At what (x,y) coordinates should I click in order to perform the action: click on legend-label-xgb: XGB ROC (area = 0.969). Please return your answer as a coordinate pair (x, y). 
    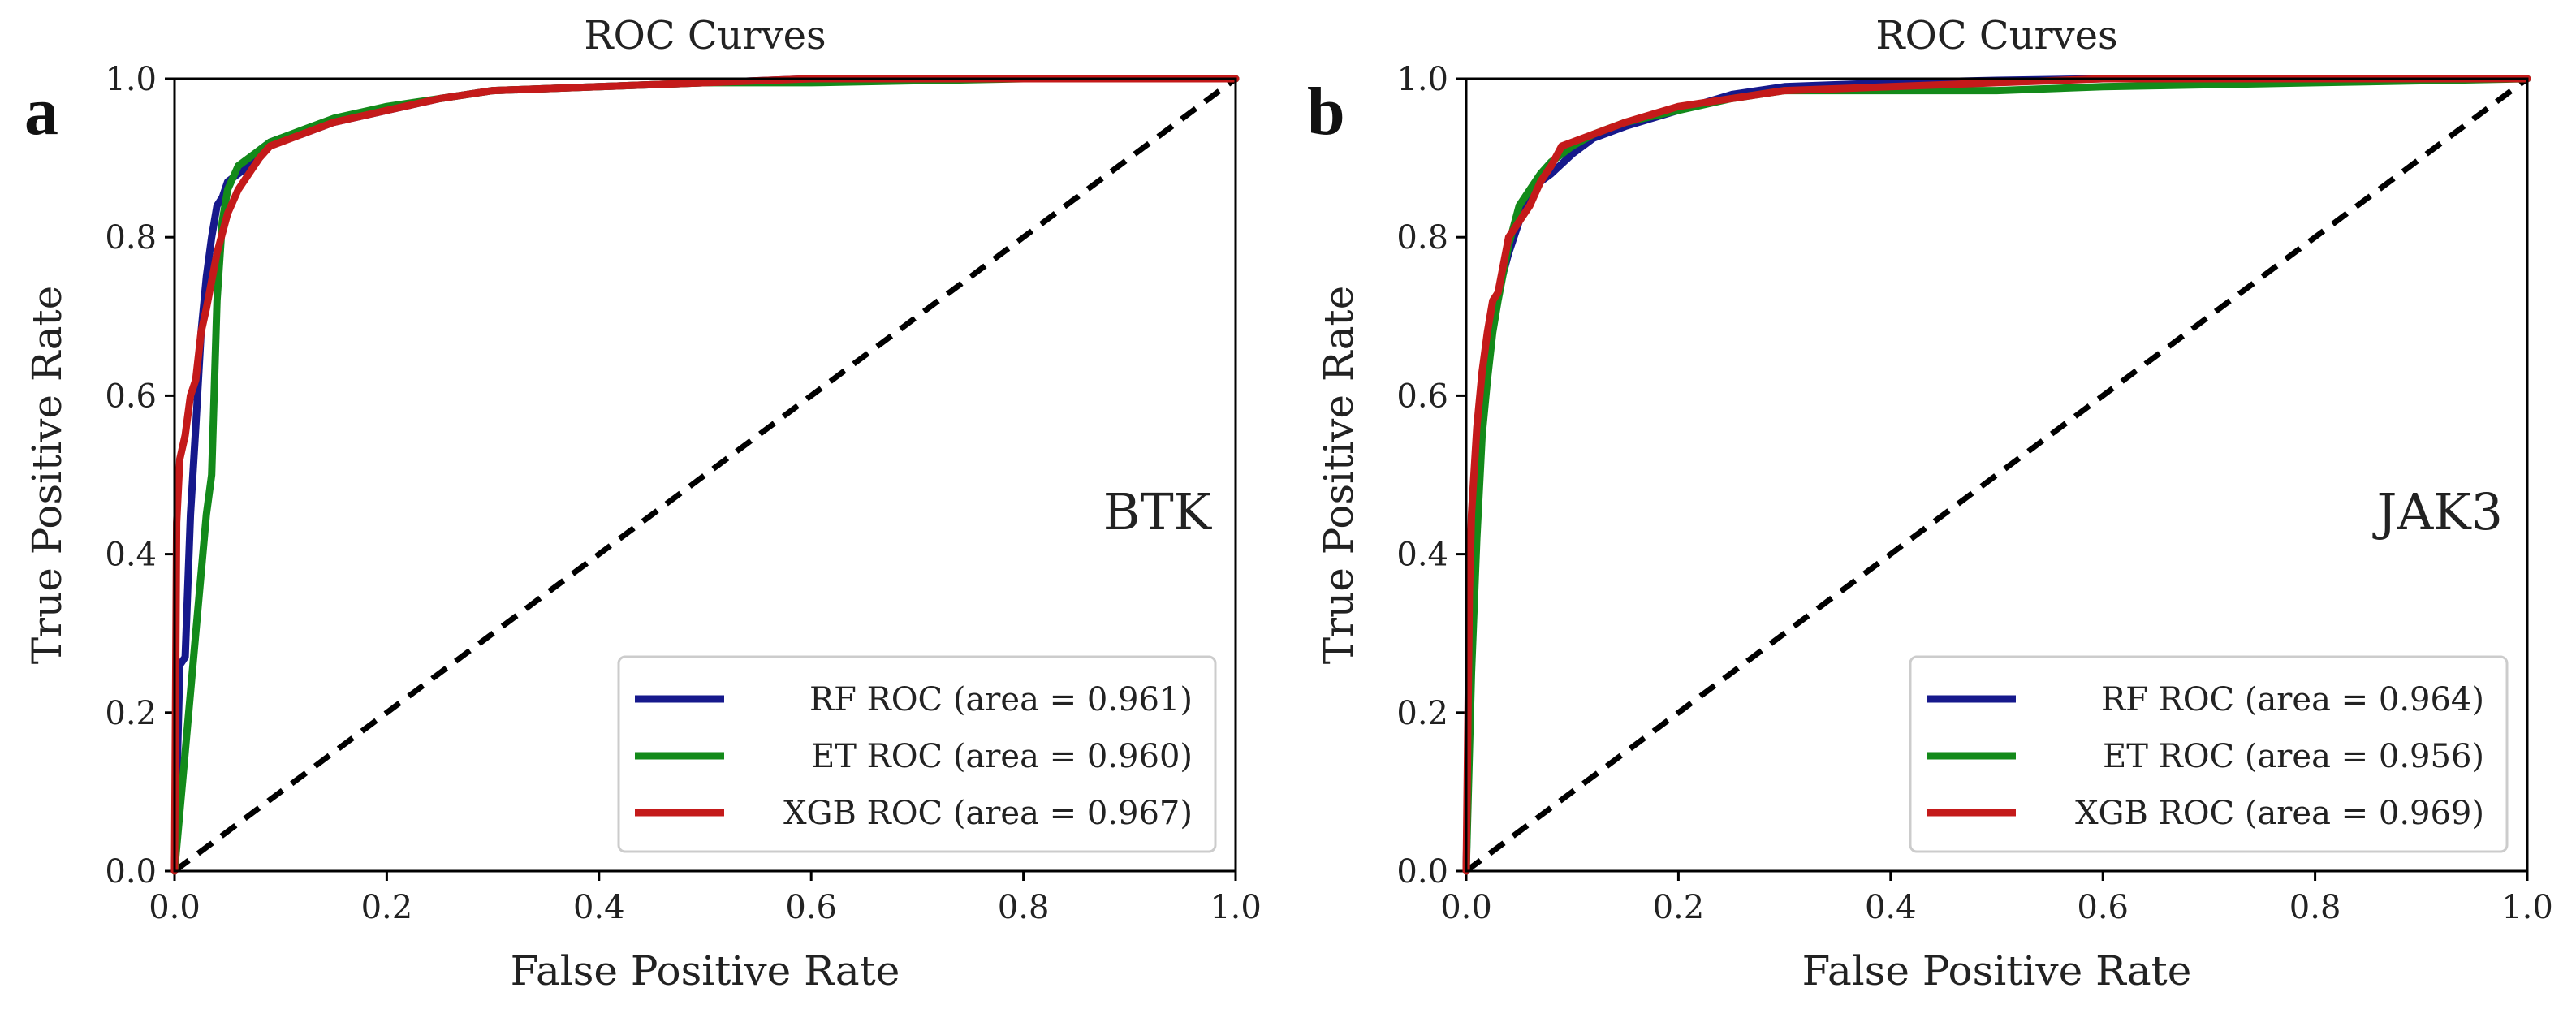
    Looking at the image, I should click on (2279, 813).